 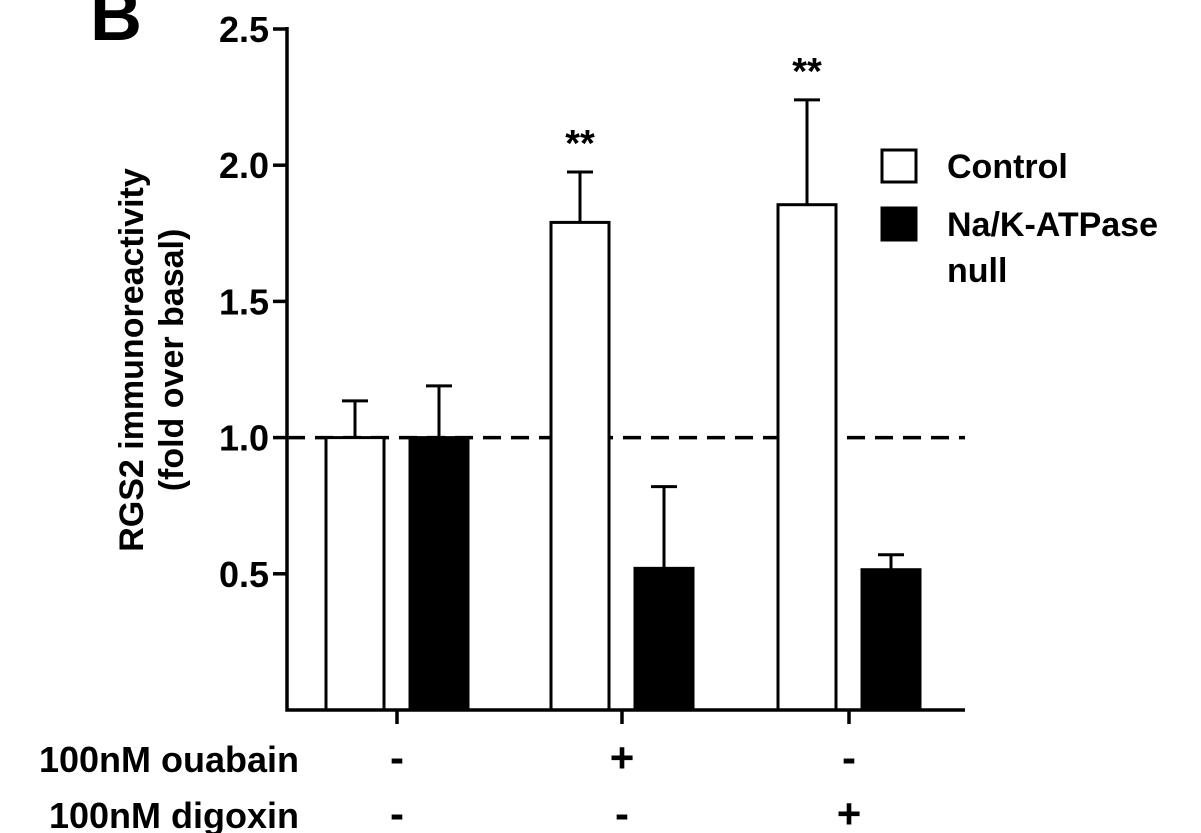 I want to click on panel-label: B, so click(x=116, y=28).